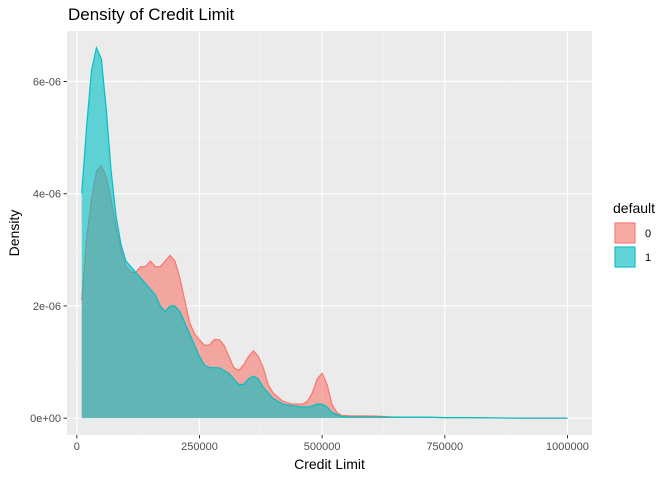  What do you see at coordinates (48, 251) in the screenshot?
I see `y-axis-ticks: 0e+00 2e-06 4e-06 6e-06` at bounding box center [48, 251].